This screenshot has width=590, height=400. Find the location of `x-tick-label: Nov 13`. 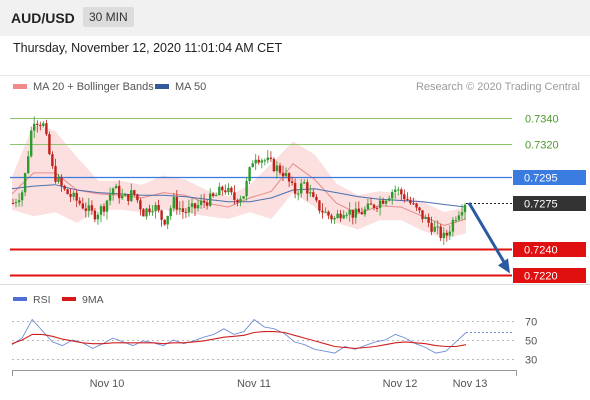

x-tick-label: Nov 13 is located at coordinates (470, 384).